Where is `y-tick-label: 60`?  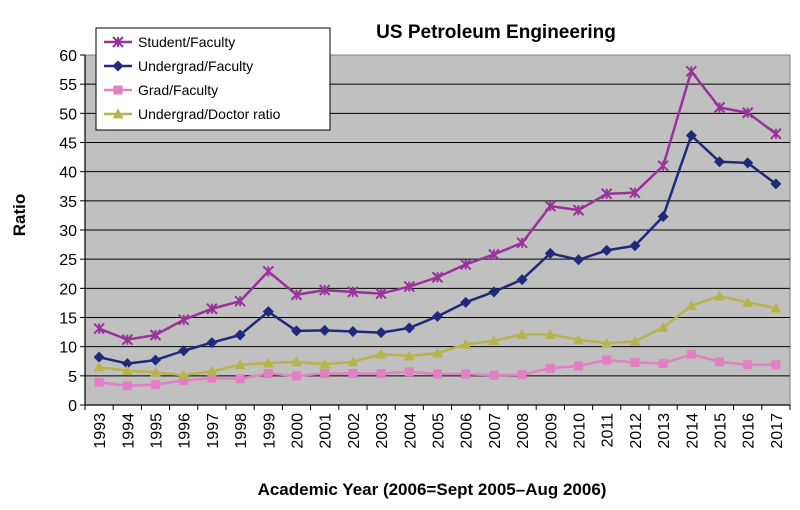 y-tick-label: 60 is located at coordinates (68, 56).